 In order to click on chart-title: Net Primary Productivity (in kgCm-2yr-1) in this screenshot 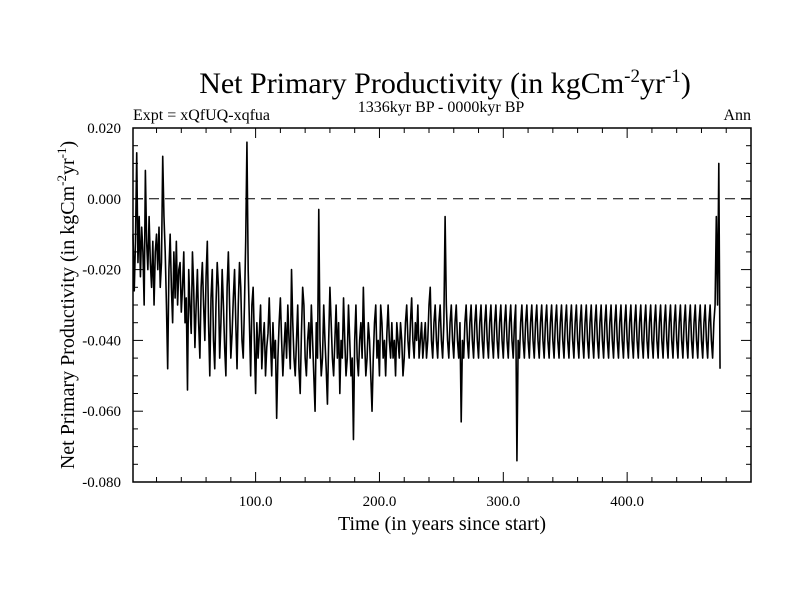, I will do `click(445, 83)`.